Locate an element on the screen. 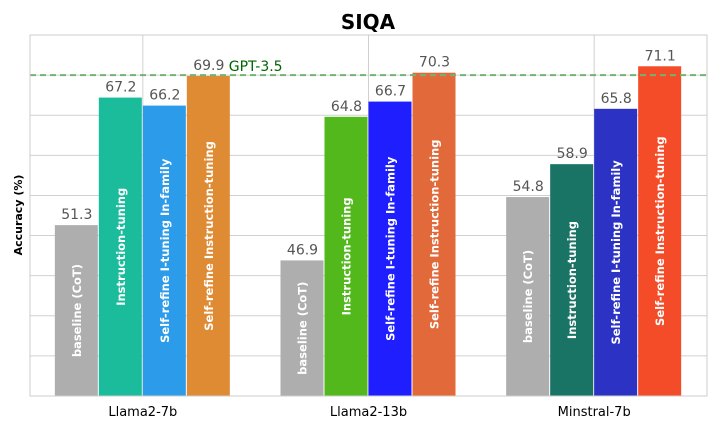 This screenshot has height=432, width=720. bar-value-label: 66.7 is located at coordinates (390, 92).